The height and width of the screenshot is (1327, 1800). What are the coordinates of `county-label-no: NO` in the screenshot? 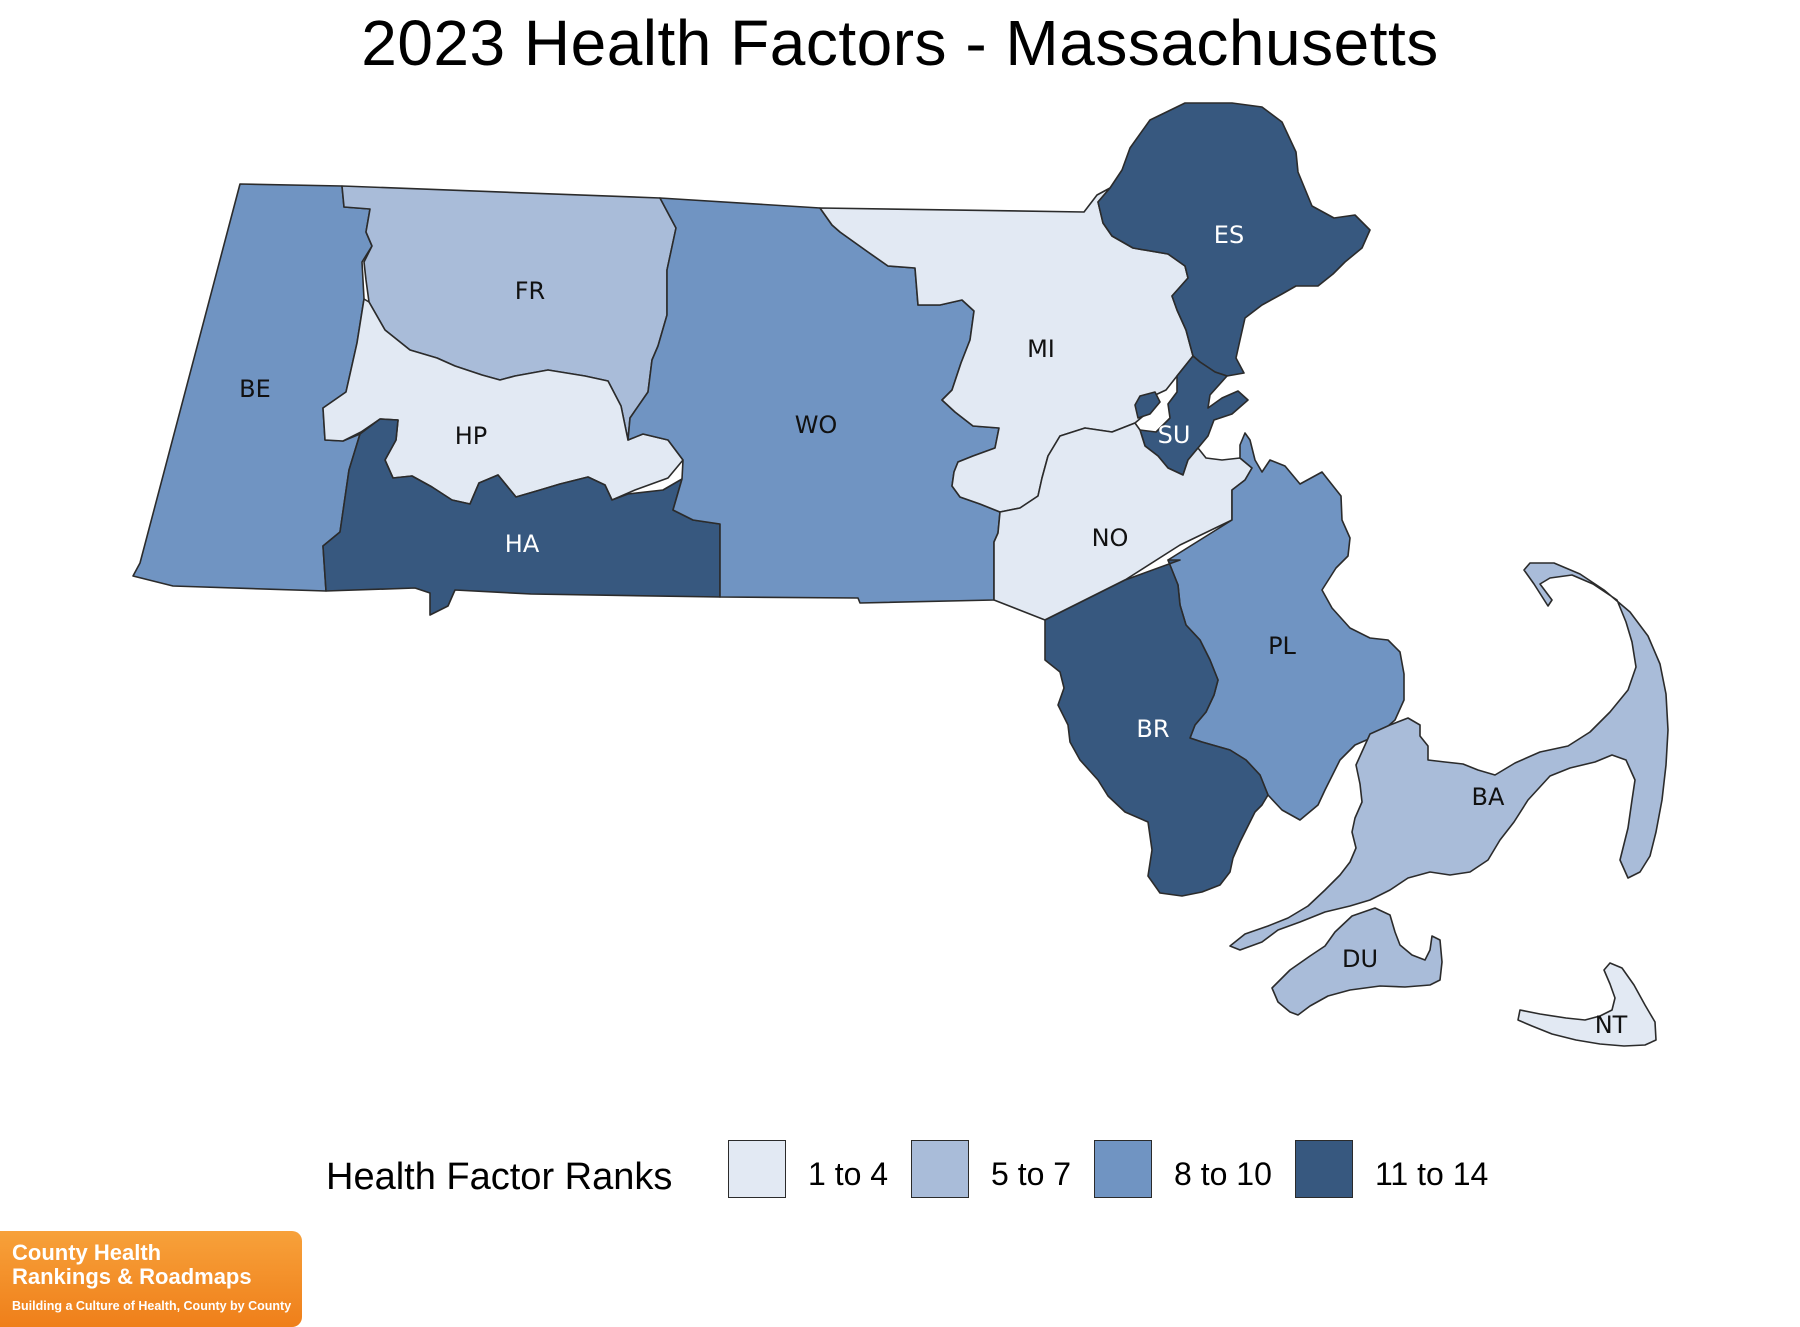 It's located at (1110, 538).